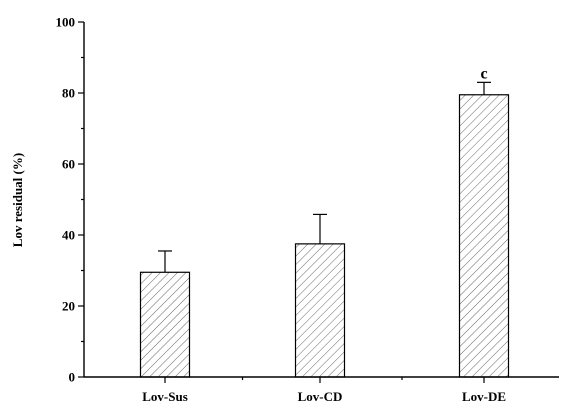  What do you see at coordinates (484, 396) in the screenshot?
I see `x-tick-label-lov-de: Lov-DE` at bounding box center [484, 396].